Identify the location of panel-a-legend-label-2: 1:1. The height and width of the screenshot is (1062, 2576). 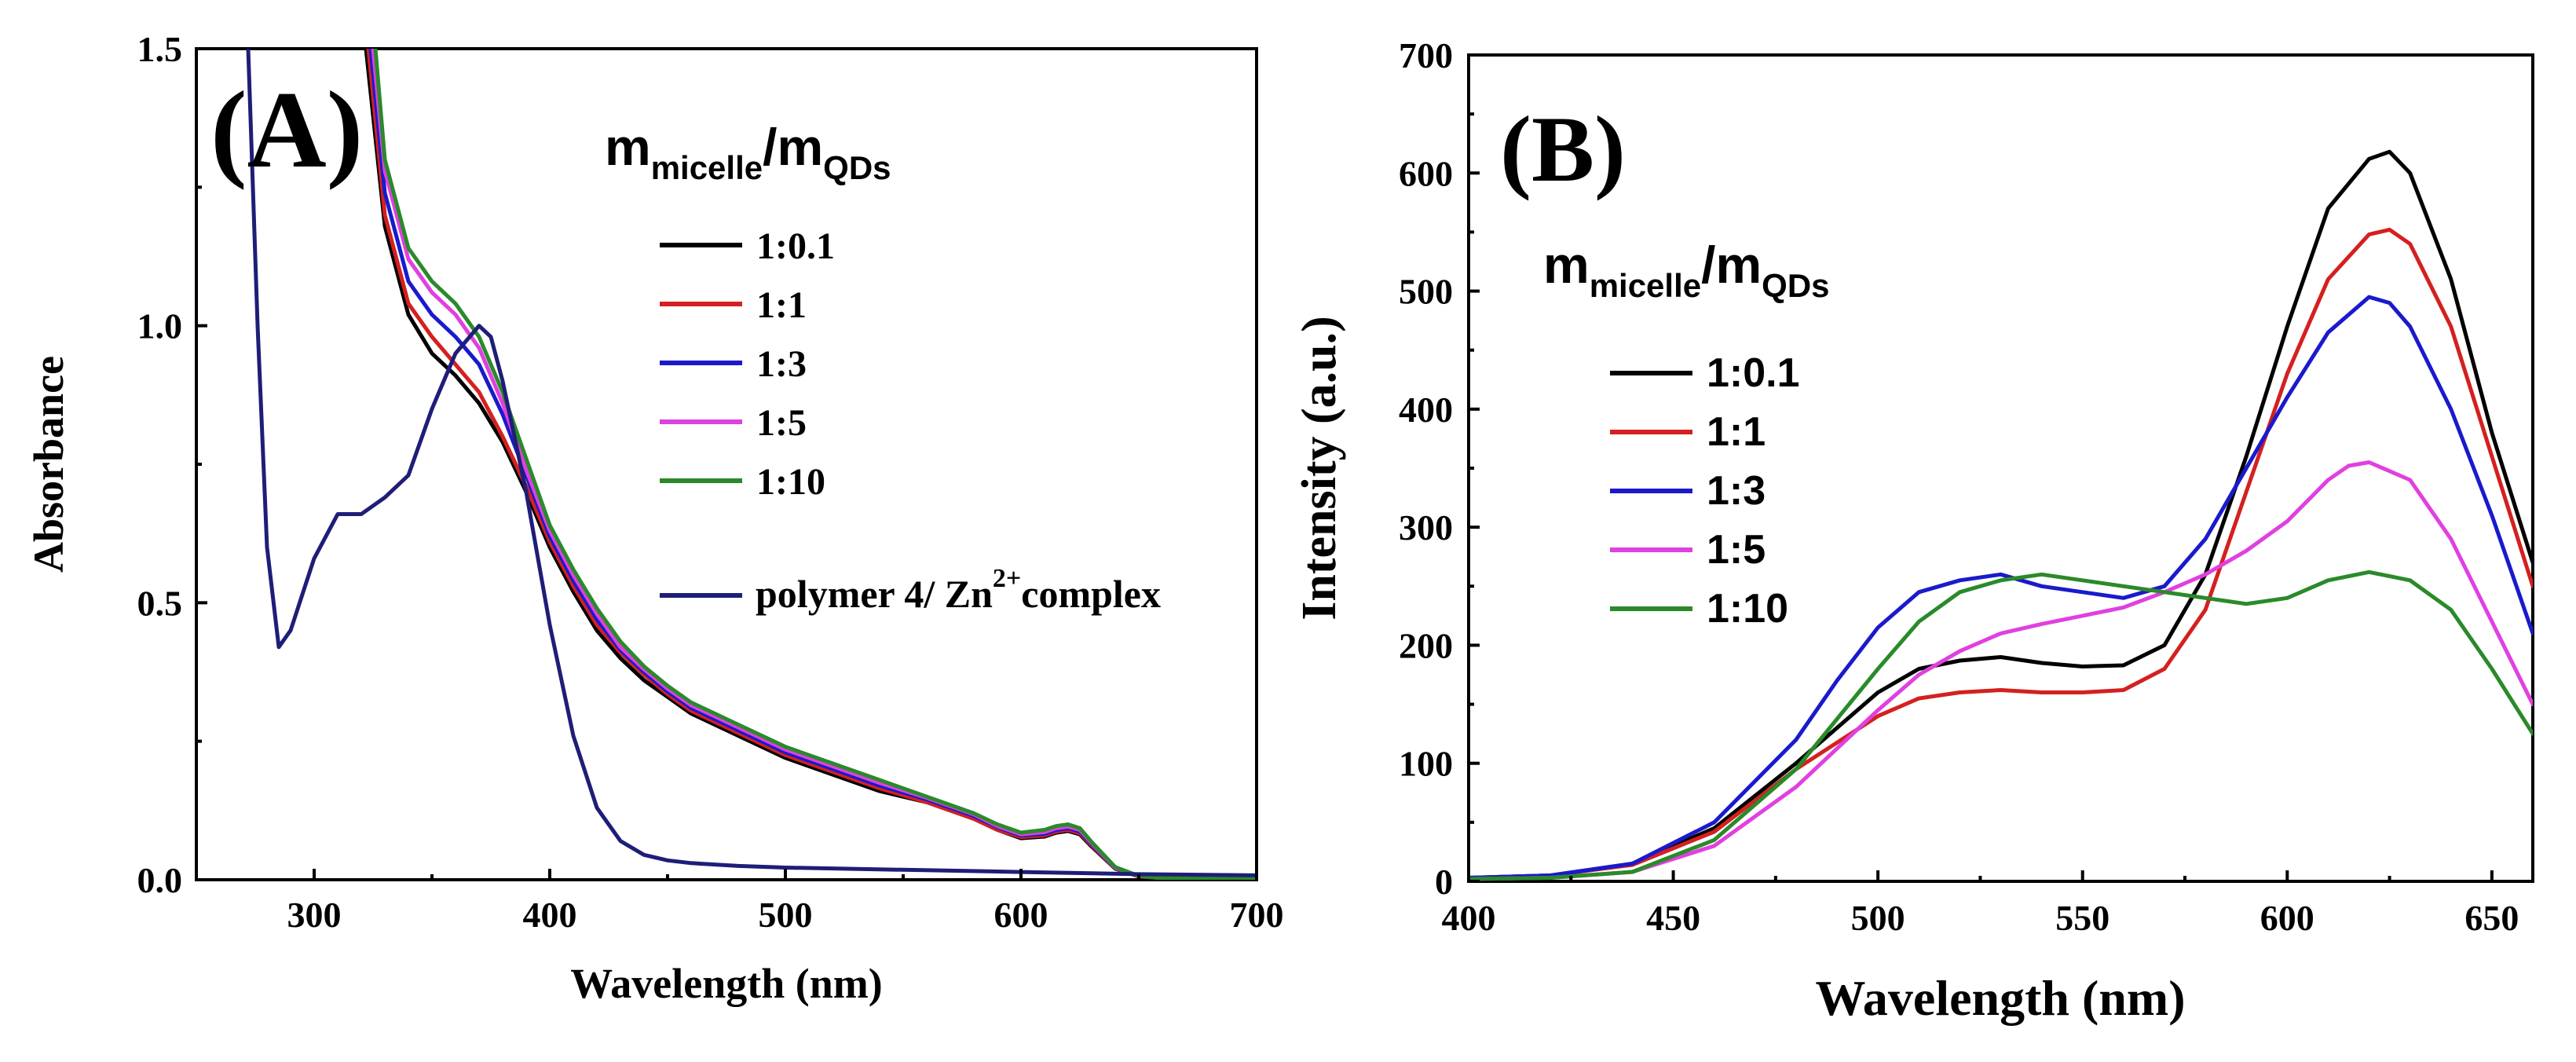
(782, 305).